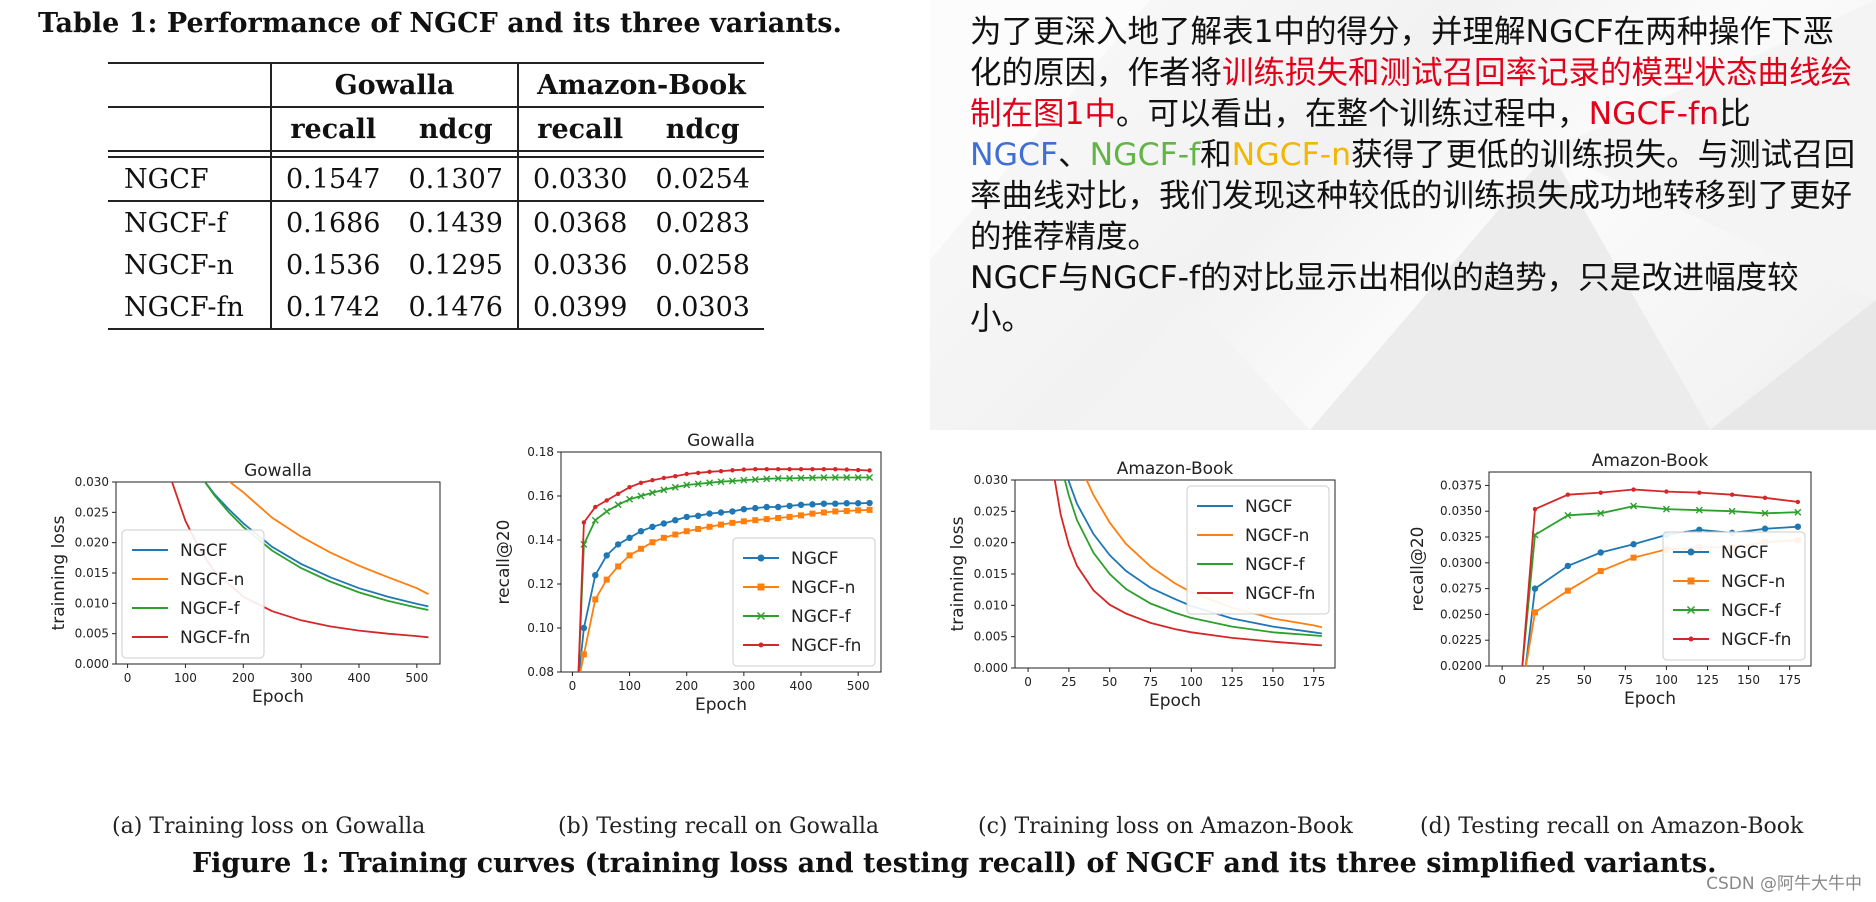  I want to click on bg-triangle, so click(1793, 365).